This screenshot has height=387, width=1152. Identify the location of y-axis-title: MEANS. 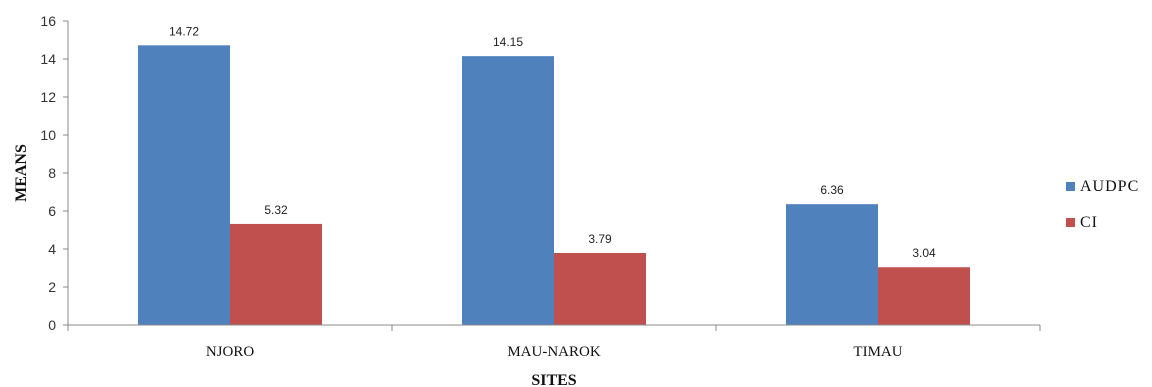
(21, 173).